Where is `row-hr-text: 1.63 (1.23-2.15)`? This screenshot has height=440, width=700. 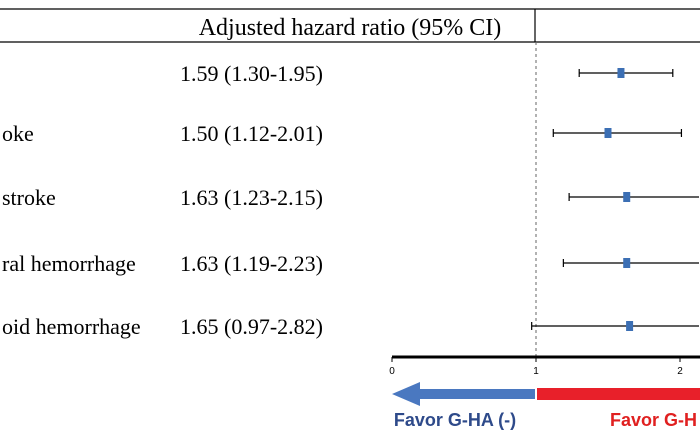
row-hr-text: 1.63 (1.23-2.15) is located at coordinates (251, 197).